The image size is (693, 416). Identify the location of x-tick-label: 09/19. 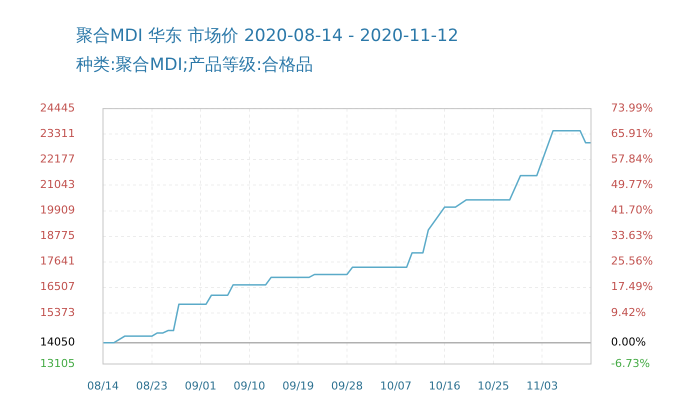
(298, 385).